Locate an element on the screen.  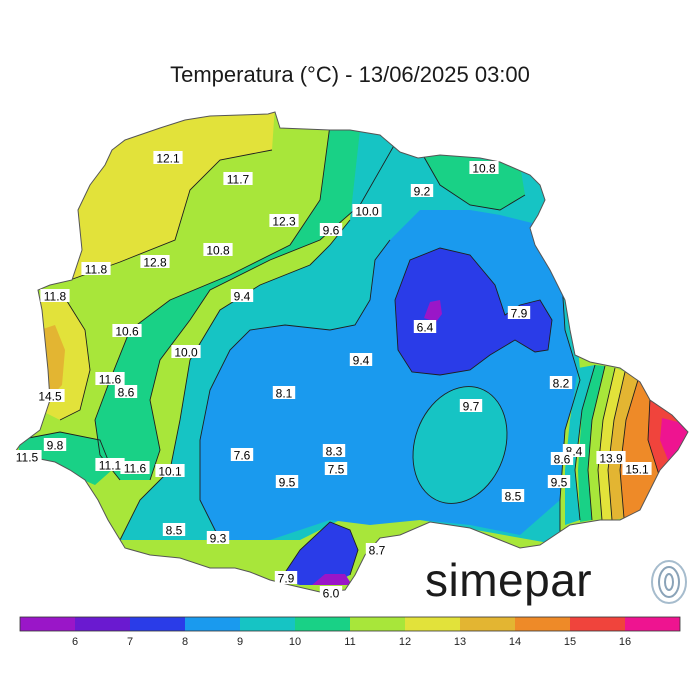
station-label: 11.8 is located at coordinates (55, 296).